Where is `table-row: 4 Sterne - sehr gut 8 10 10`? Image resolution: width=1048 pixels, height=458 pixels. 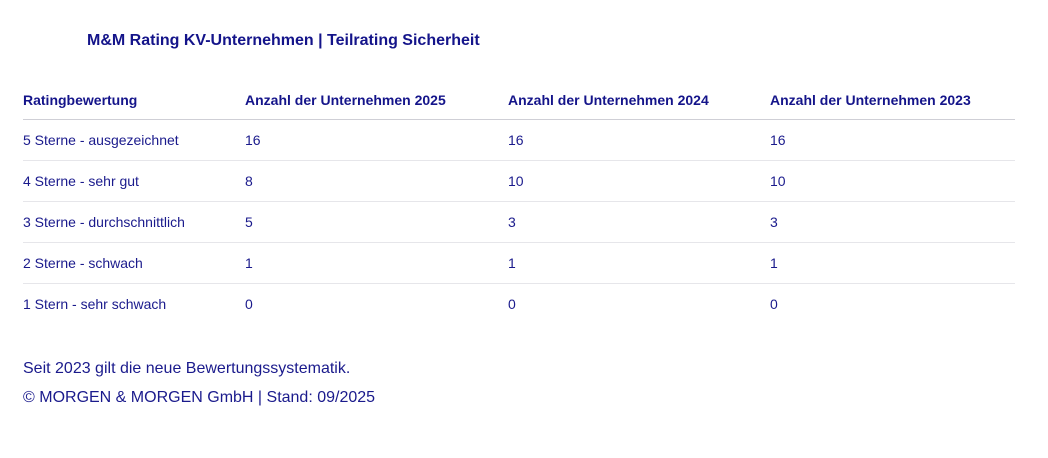 table-row: 4 Sterne - sehr gut 8 10 10 is located at coordinates (519, 181).